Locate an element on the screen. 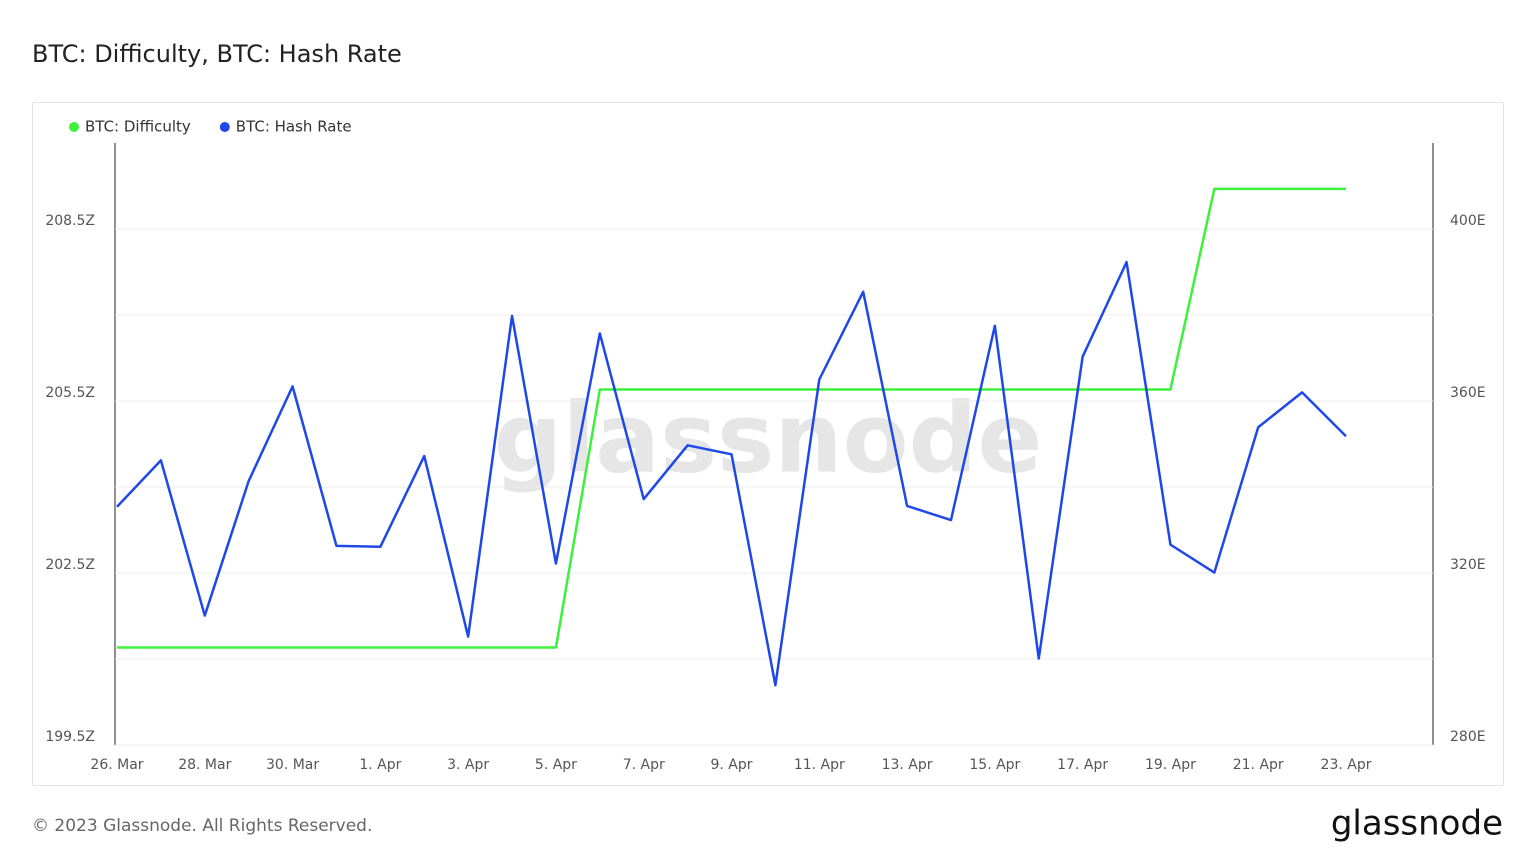 The width and height of the screenshot is (1536, 864). x-tick-label: 28. Mar is located at coordinates (204, 765).